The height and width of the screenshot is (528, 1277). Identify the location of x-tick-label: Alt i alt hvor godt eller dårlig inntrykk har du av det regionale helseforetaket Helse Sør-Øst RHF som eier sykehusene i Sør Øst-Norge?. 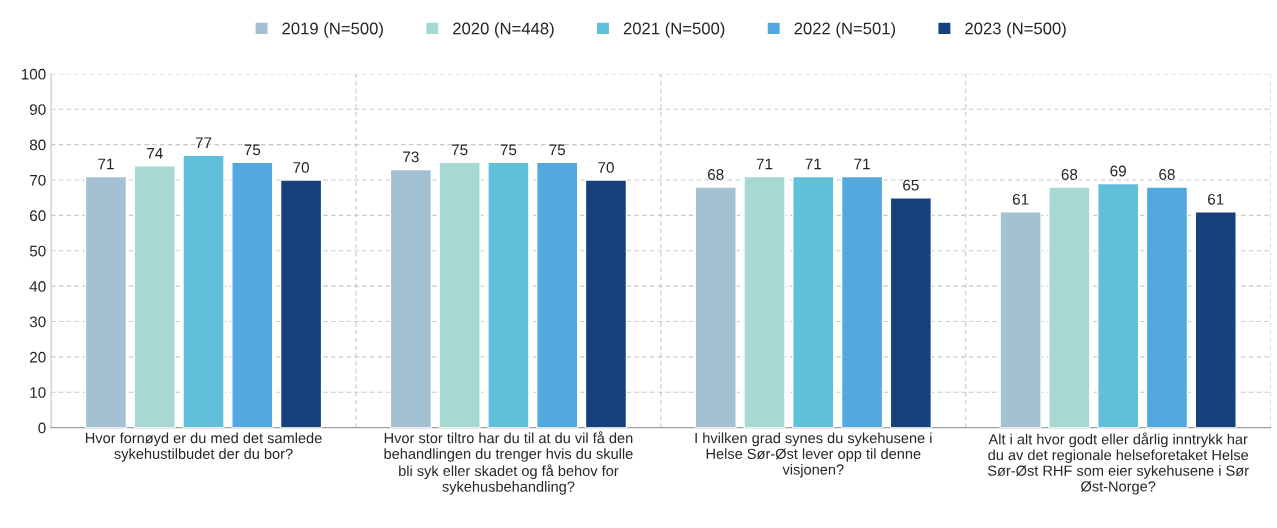
(1118, 463).